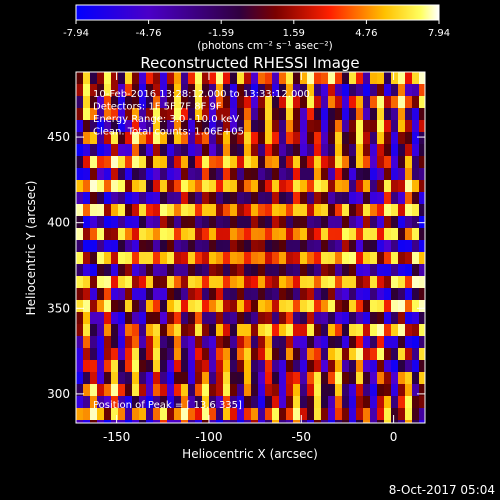 This screenshot has width=500, height=500. Describe the element at coordinates (294, 33) in the screenshot. I see `colorbar-tick-label: 1.59` at that location.